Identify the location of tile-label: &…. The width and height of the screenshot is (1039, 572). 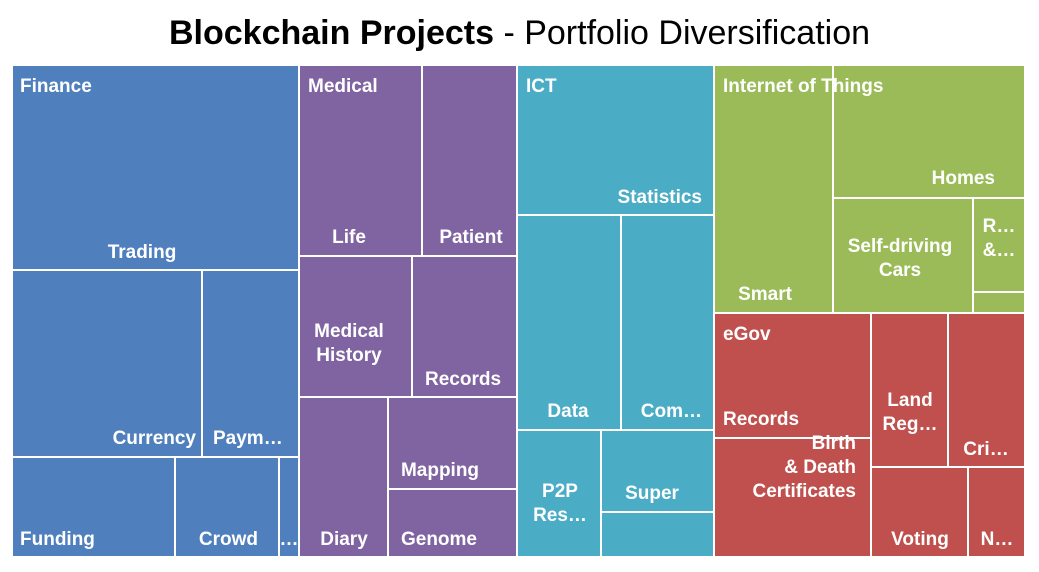
(999, 250).